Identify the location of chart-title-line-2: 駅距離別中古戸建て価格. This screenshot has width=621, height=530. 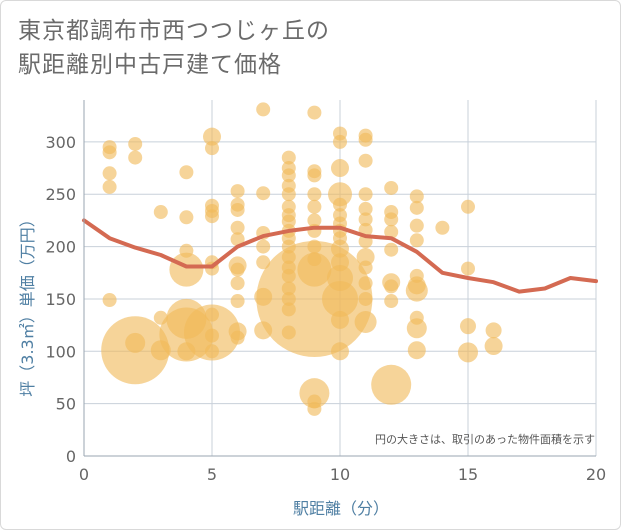
(150, 65).